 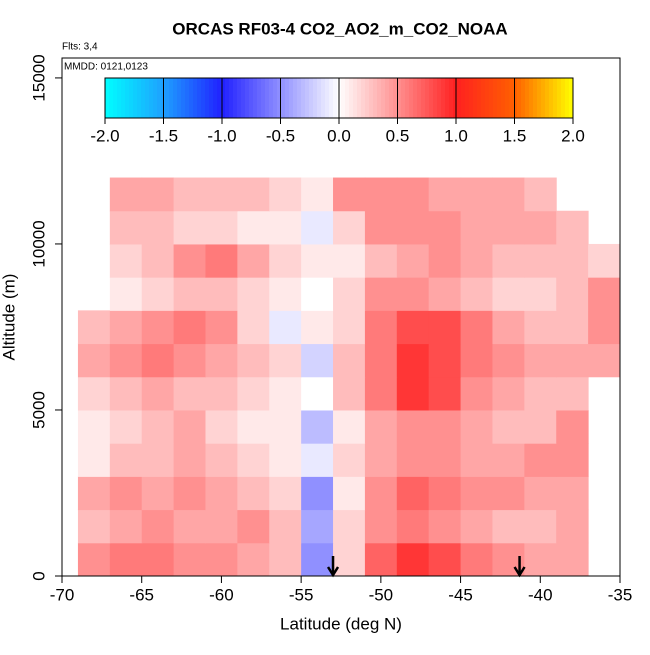 What do you see at coordinates (141, 594) in the screenshot?
I see `x-tick-label: -65` at bounding box center [141, 594].